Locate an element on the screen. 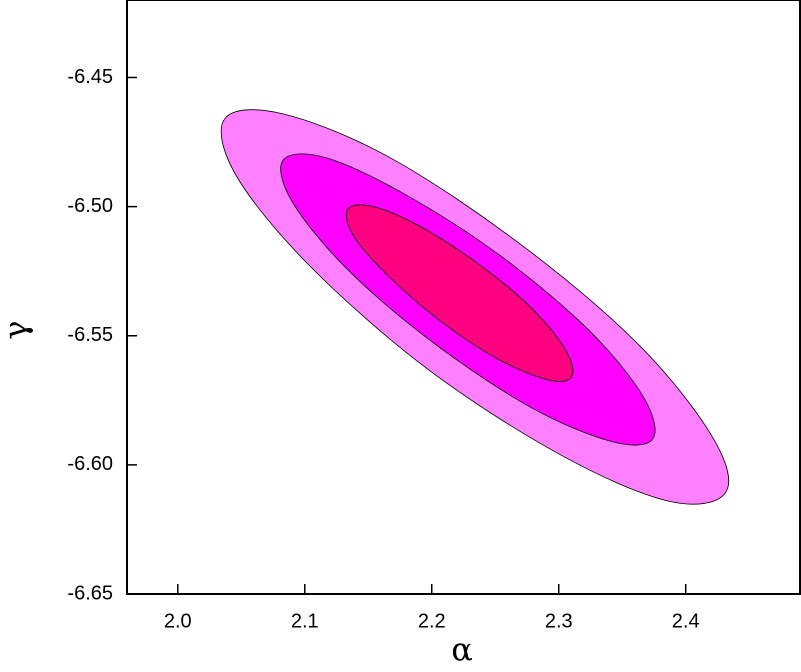 The width and height of the screenshot is (801, 672). x-tick-label: 2.2 is located at coordinates (432, 621).